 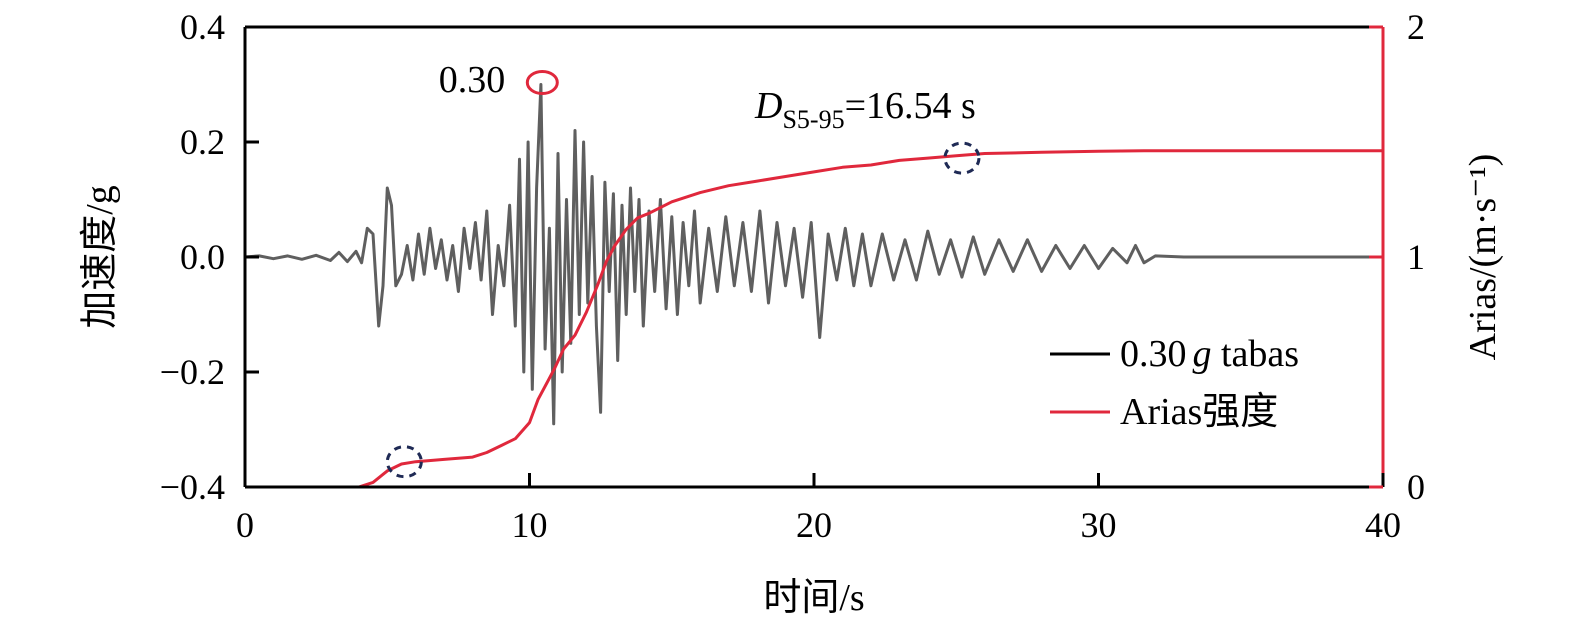 I want to click on duration-subscript: S5-95, so click(x=813, y=119).